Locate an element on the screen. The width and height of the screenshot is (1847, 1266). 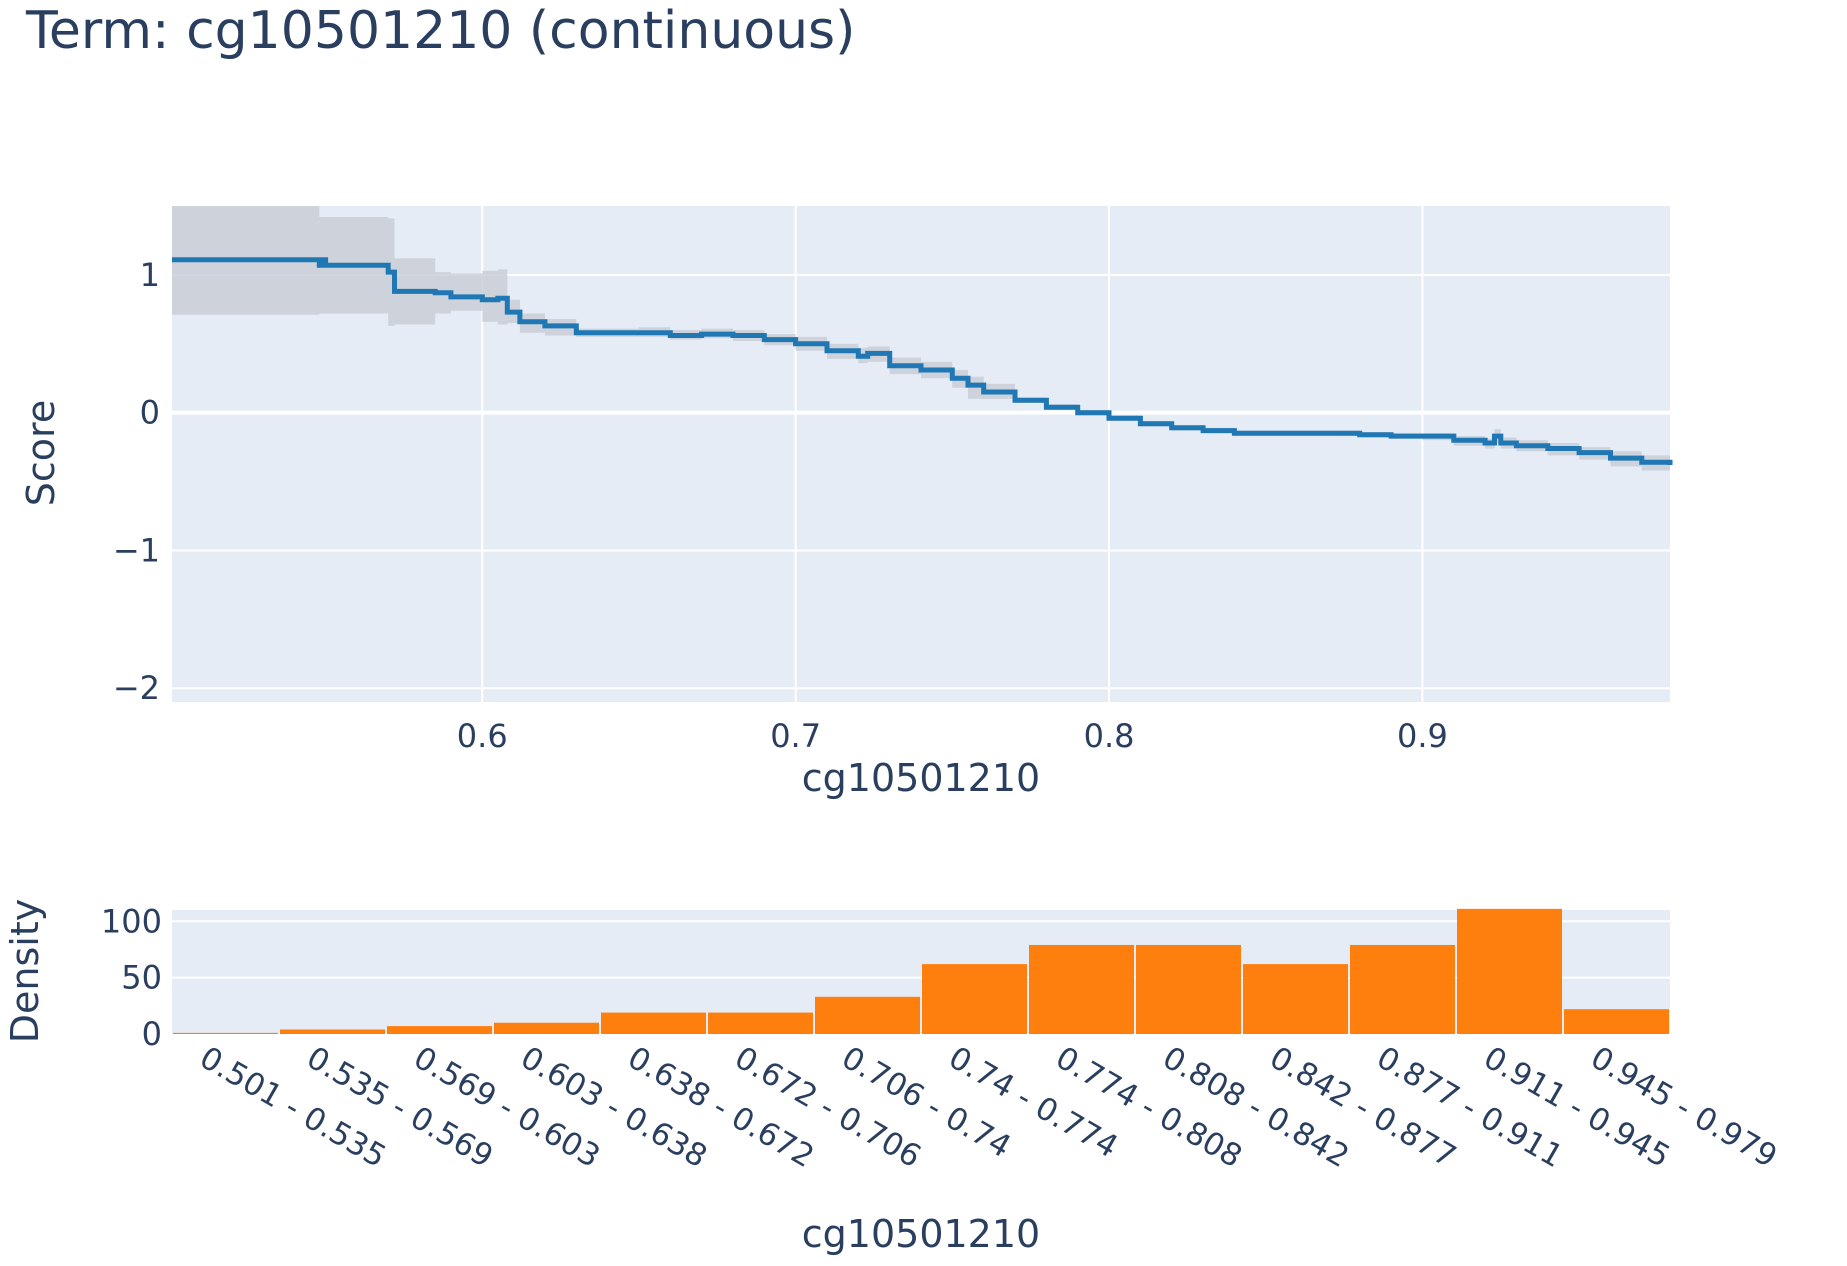
y-tick-label: 50 is located at coordinates (141, 978).